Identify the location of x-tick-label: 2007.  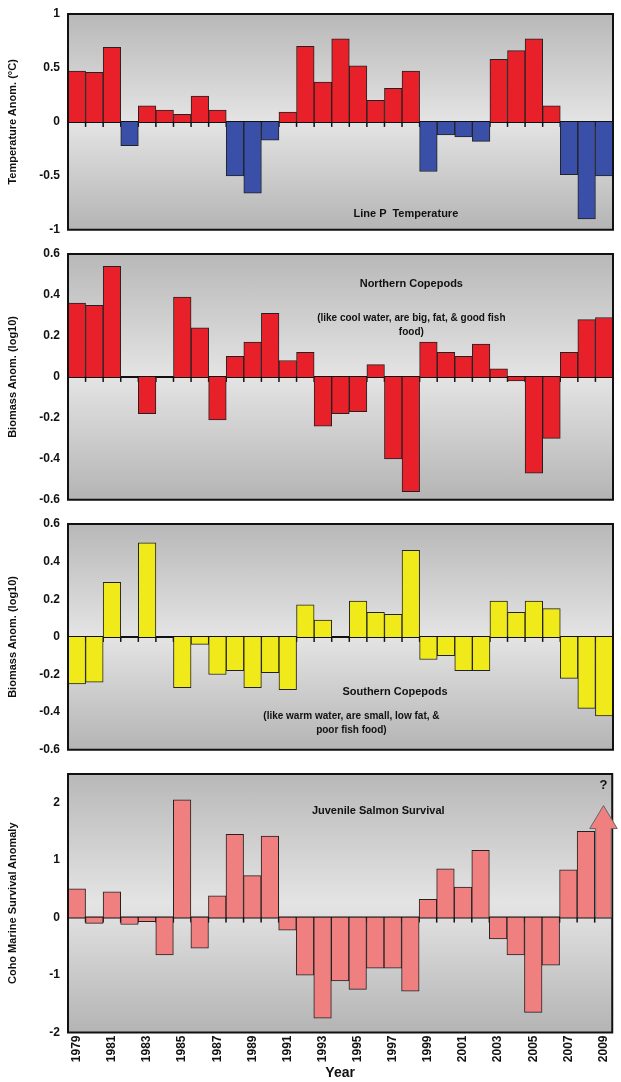
(567, 1049).